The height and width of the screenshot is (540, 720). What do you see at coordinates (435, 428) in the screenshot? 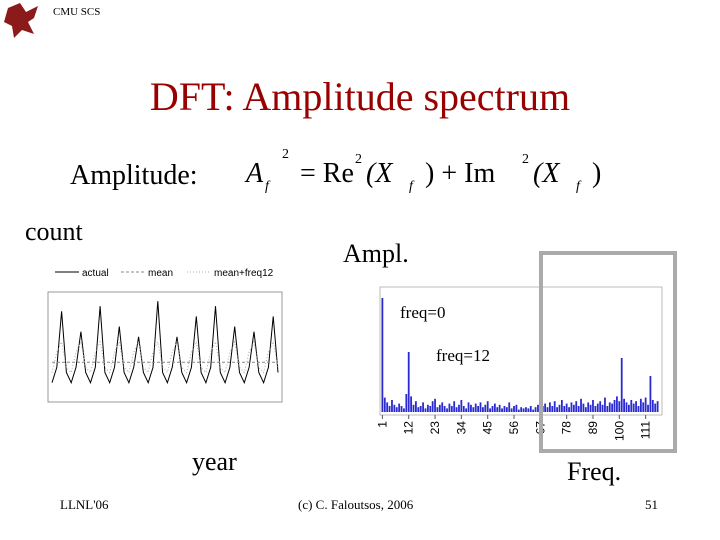
I see `x-tick-label: 23` at bounding box center [435, 428].